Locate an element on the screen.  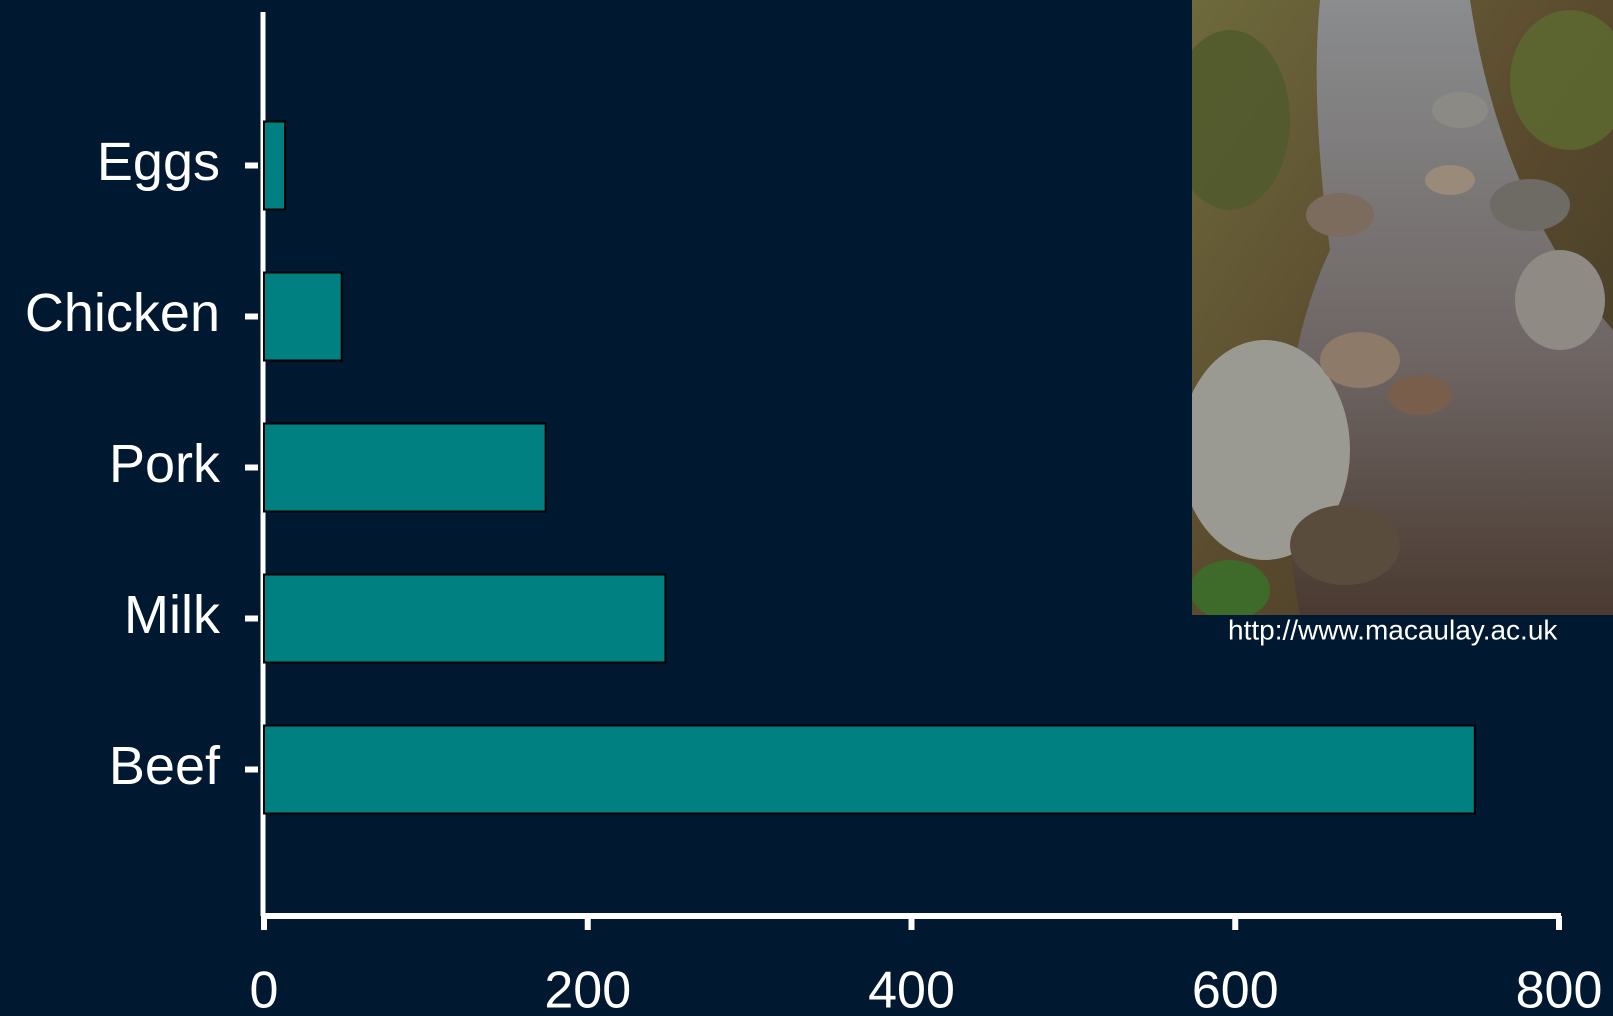
y-tick-label: Milk is located at coordinates (172, 615).